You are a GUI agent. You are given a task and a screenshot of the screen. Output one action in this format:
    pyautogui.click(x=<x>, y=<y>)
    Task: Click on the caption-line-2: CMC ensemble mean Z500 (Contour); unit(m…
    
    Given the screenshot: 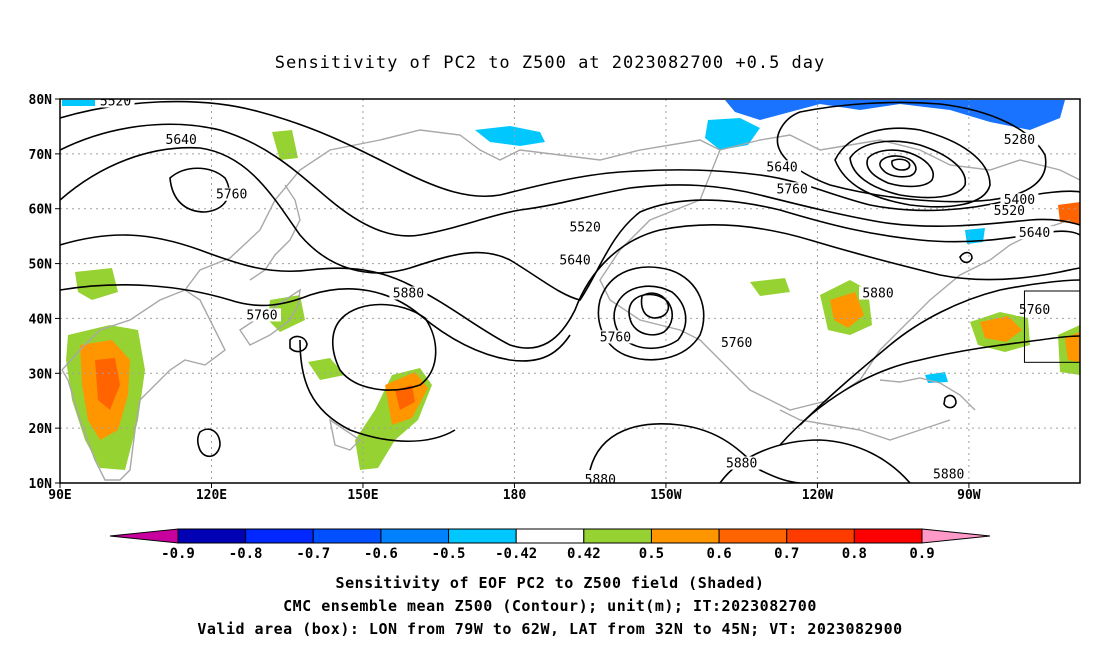 What is the action you would take?
    pyautogui.click(x=550, y=606)
    